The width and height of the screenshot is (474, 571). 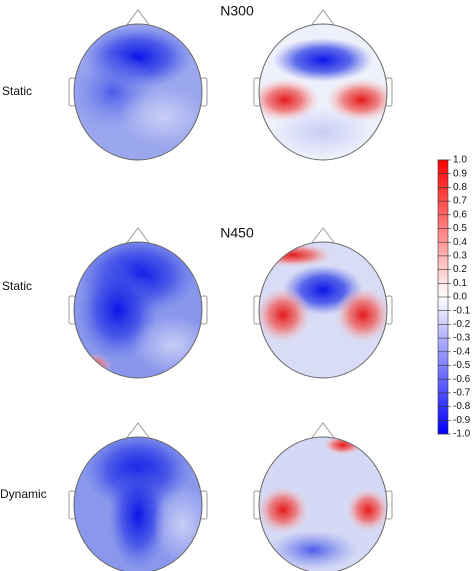 I want to click on colorbar-tick-label: -0.7, so click(x=462, y=393).